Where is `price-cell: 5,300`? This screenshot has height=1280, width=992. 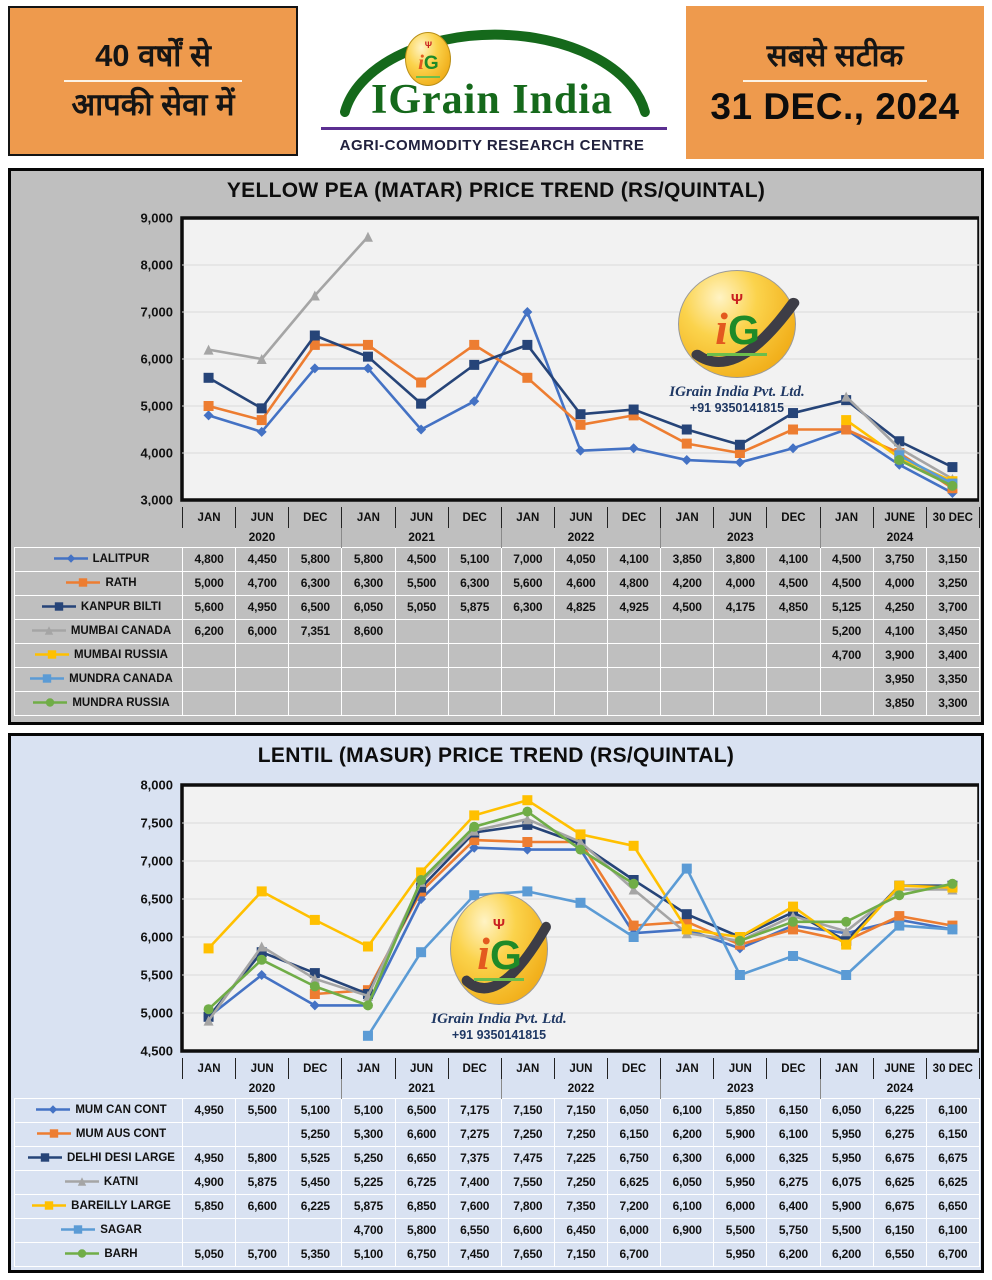
price-cell: 5,300 is located at coordinates (368, 1134).